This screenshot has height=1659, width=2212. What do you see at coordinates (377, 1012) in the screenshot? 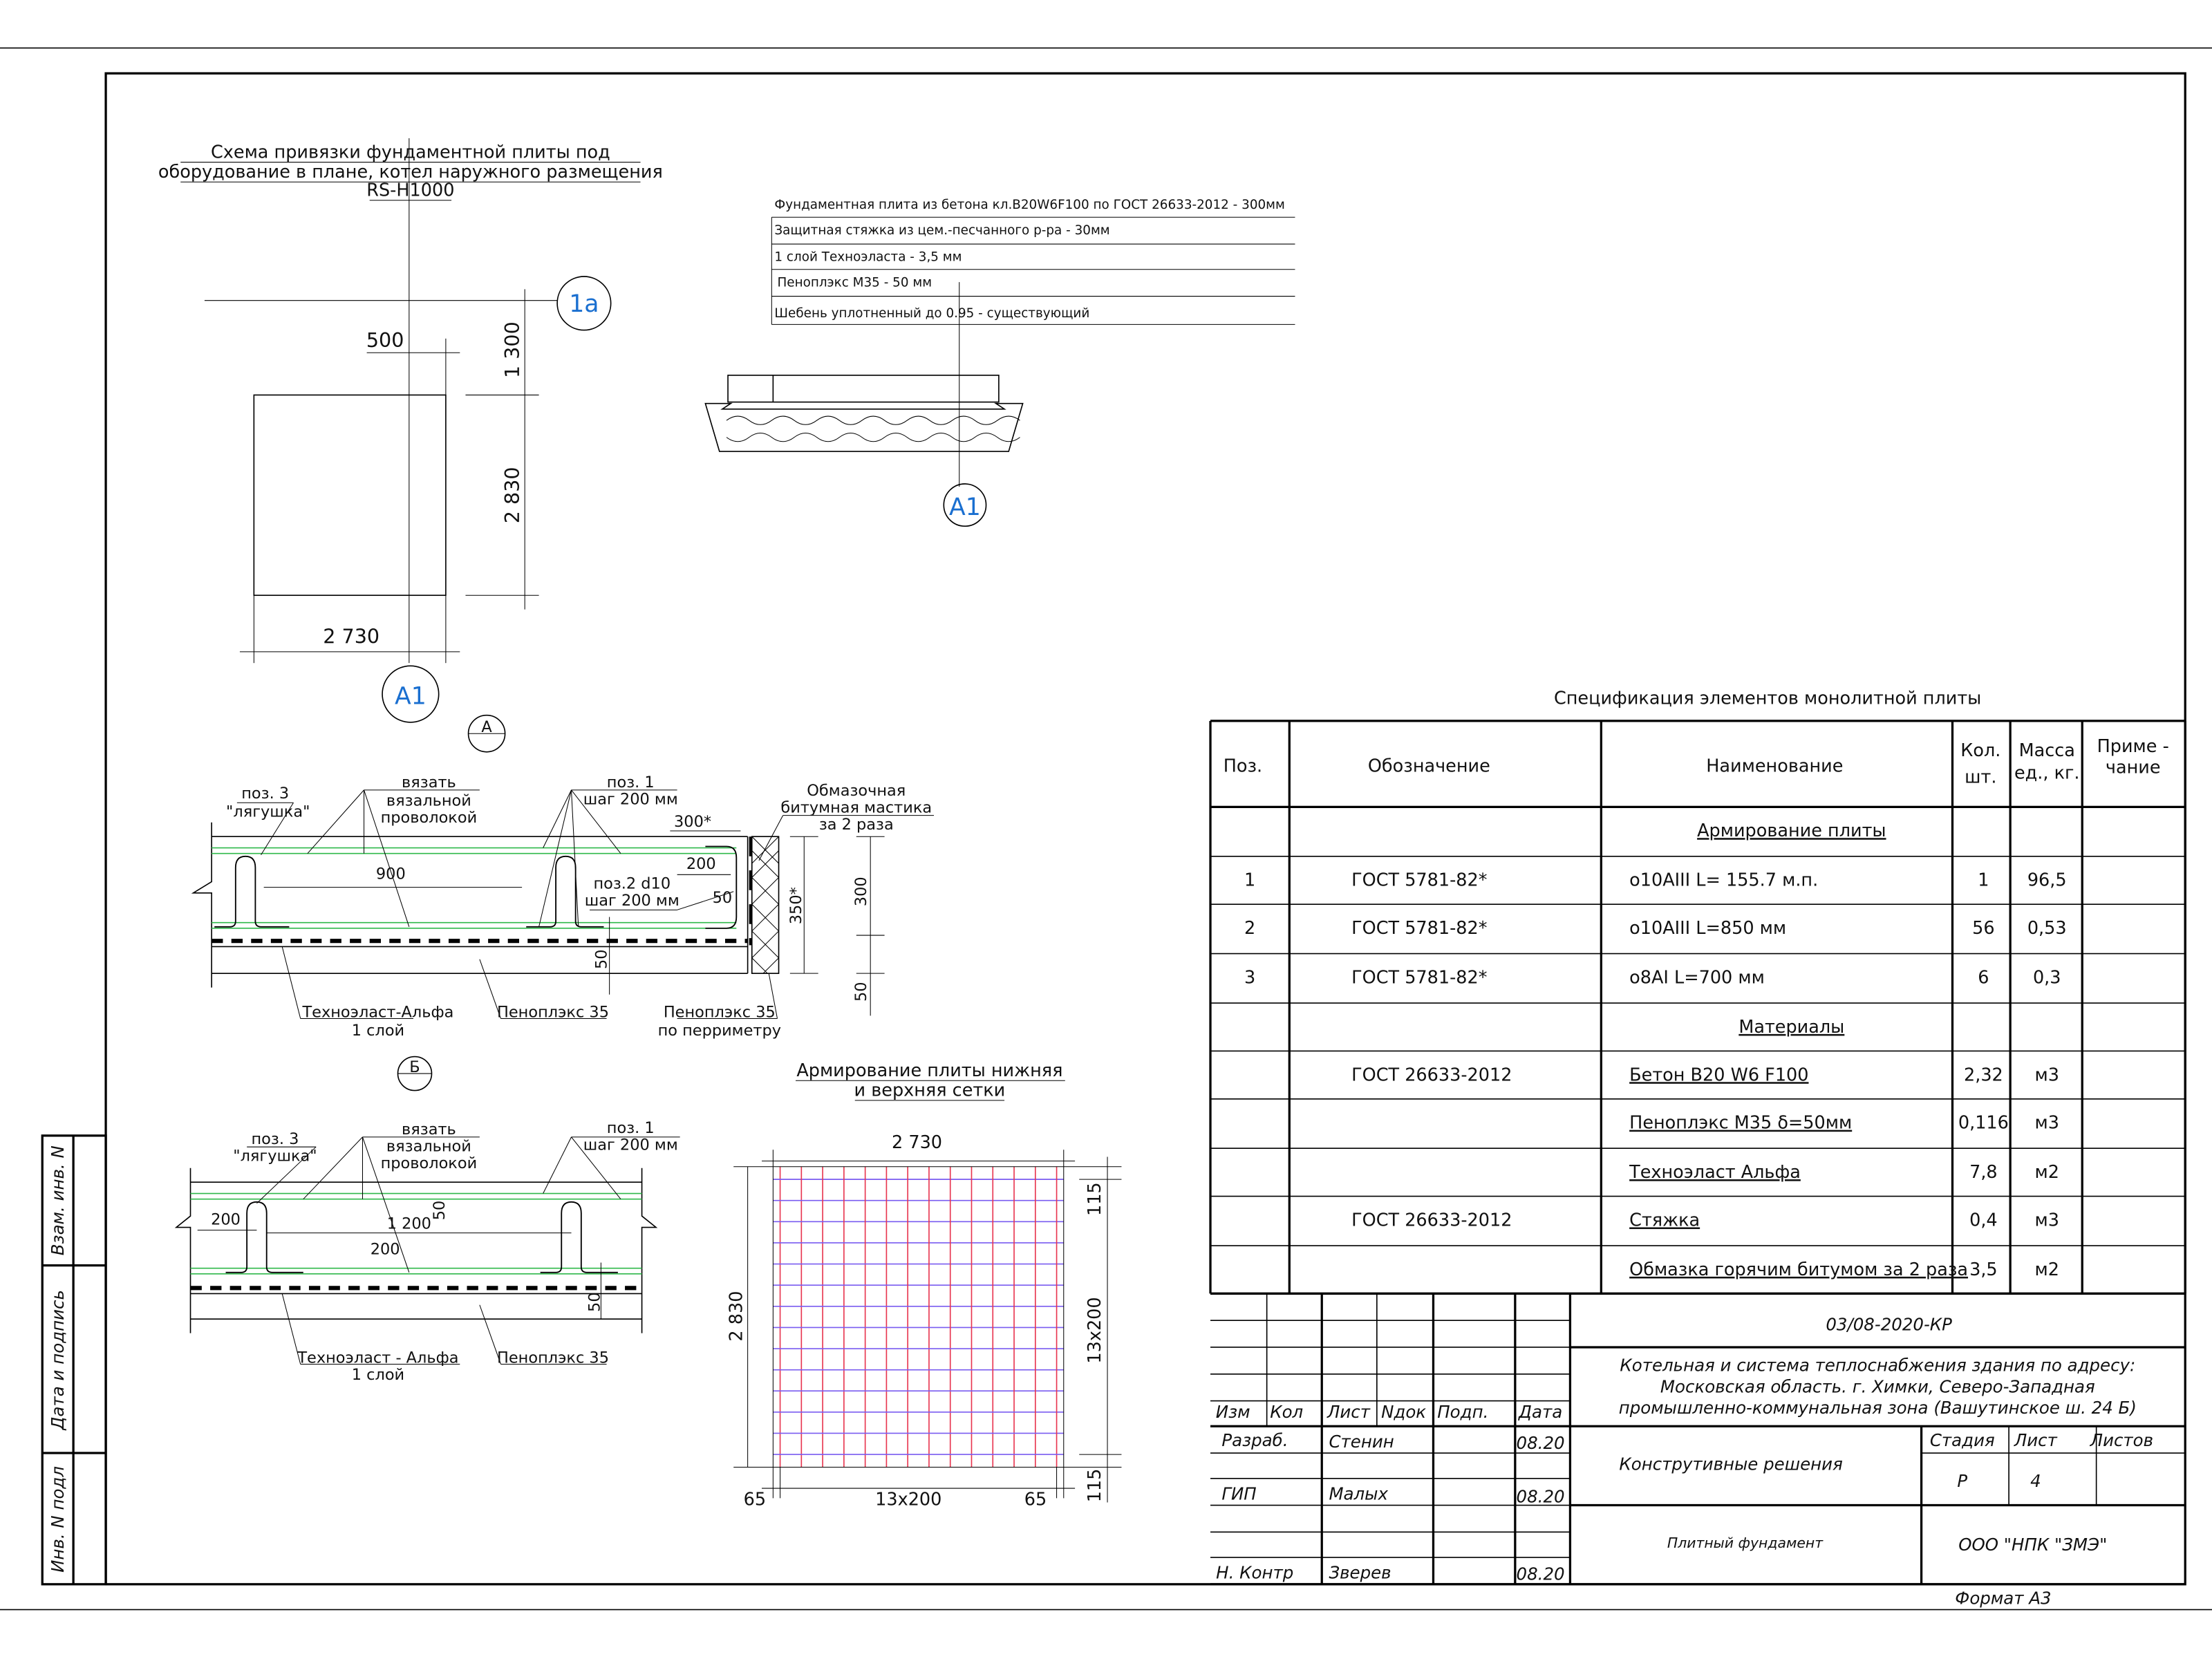
I see `section-a-technoelast: Техноэласт-Альфа` at bounding box center [377, 1012].